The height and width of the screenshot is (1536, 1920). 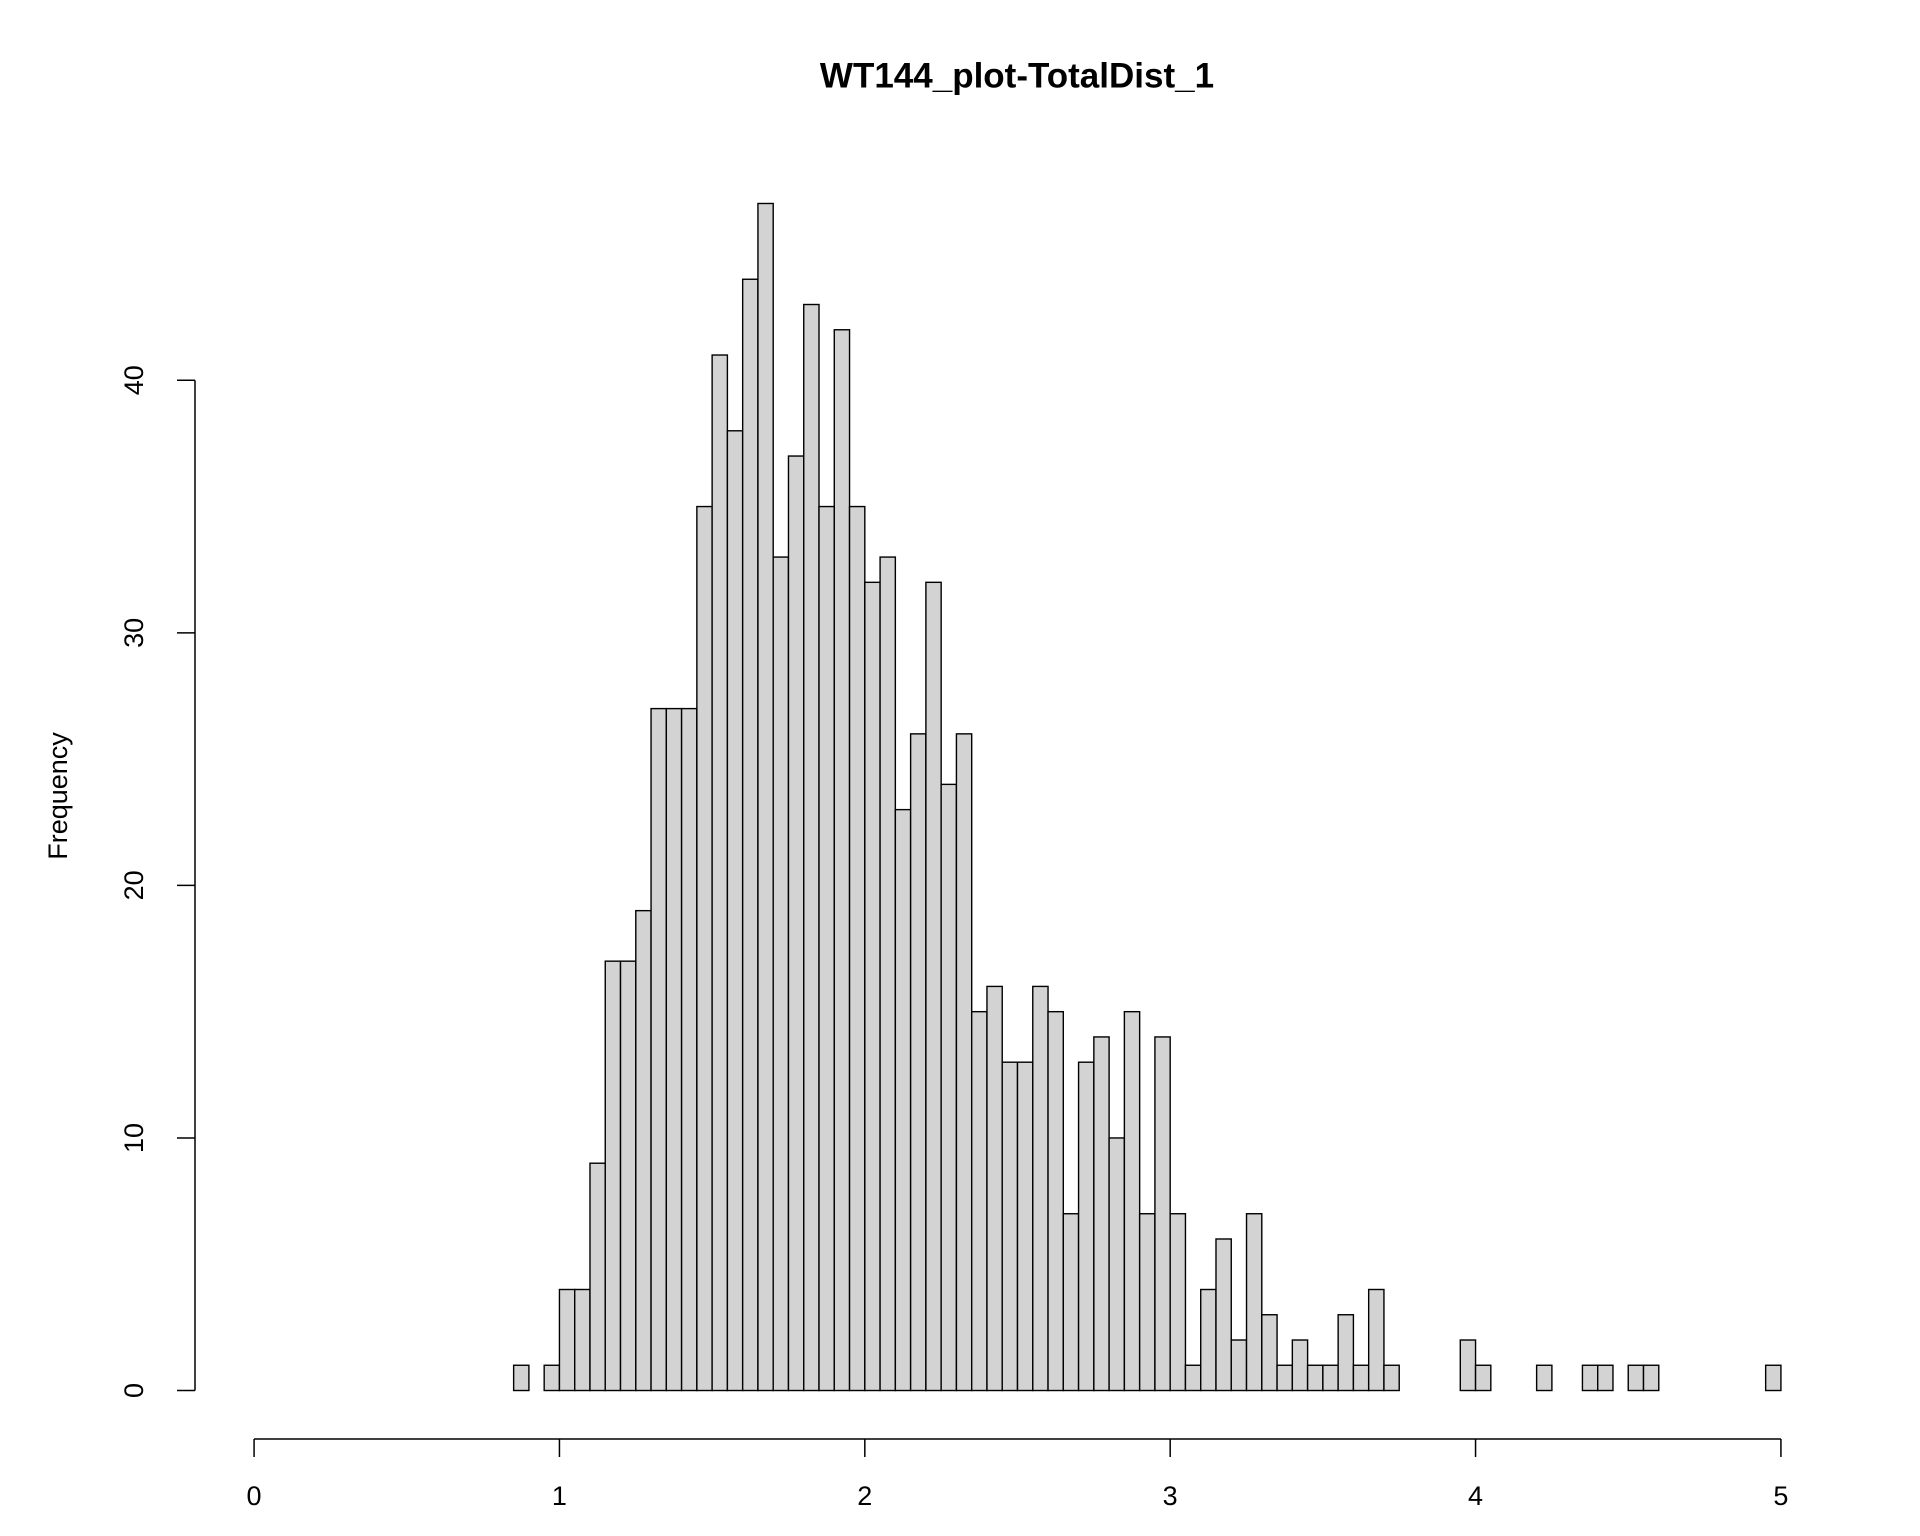 I want to click on y-tick-label: 30, so click(x=134, y=633).